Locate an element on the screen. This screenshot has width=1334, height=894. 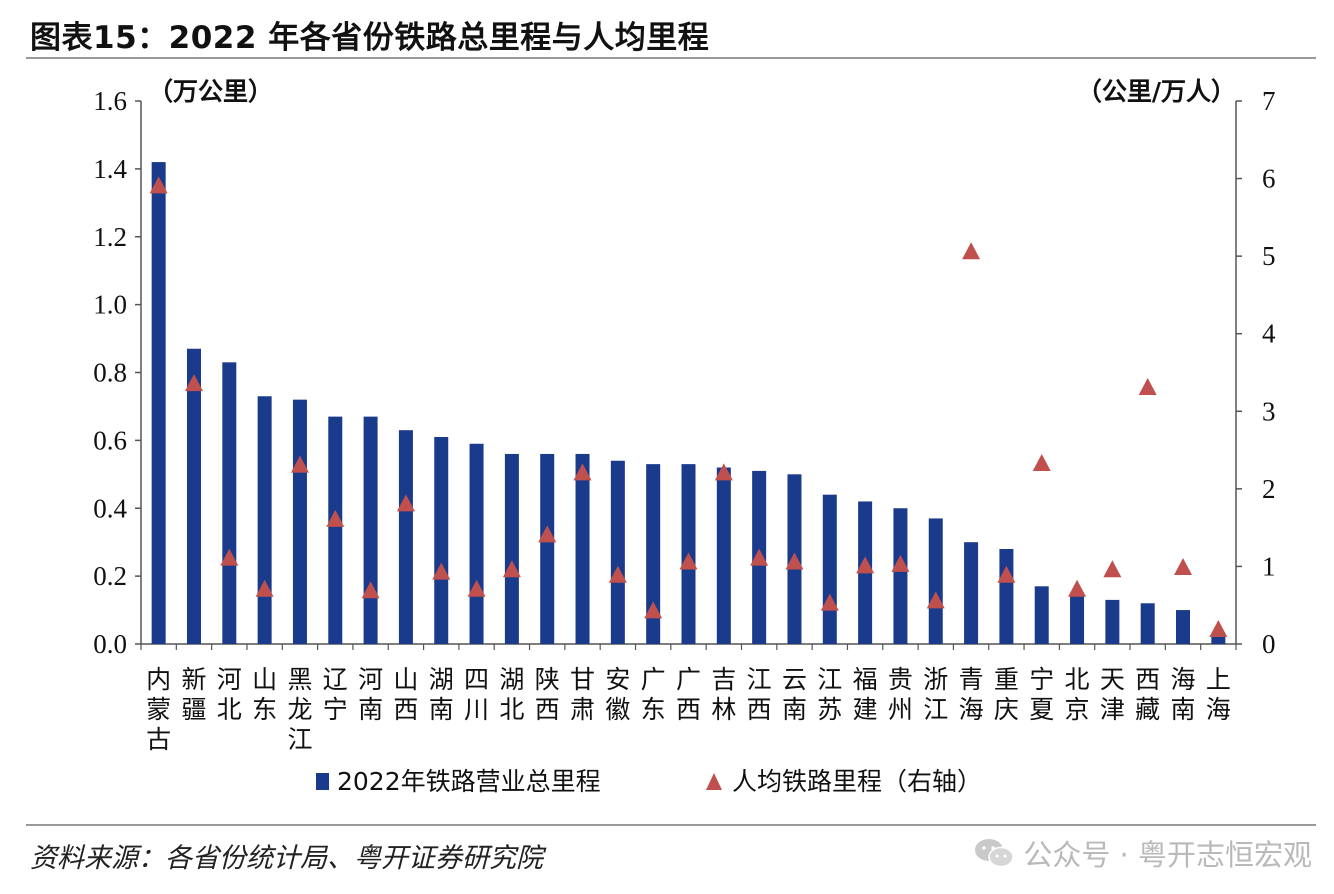
category-label: 北京 is located at coordinates (1077, 694).